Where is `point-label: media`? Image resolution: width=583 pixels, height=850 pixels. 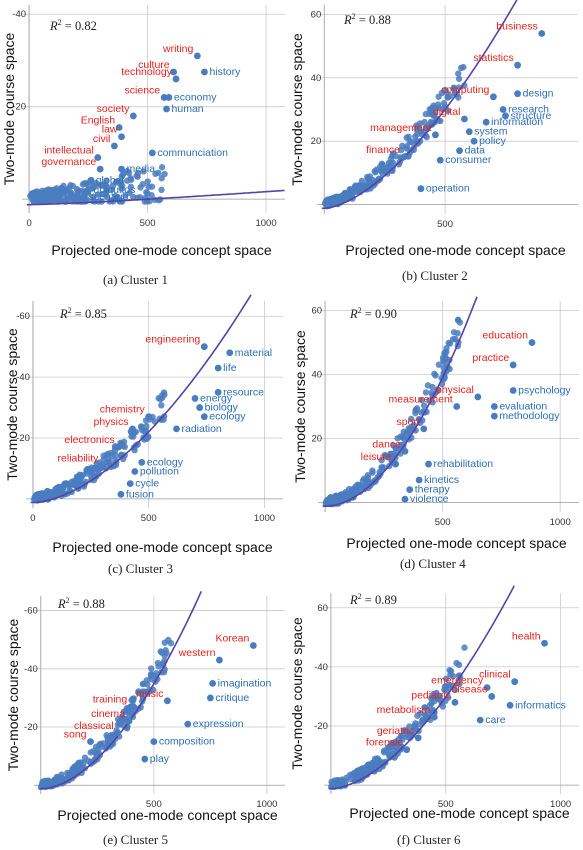
point-label: media is located at coordinates (141, 169).